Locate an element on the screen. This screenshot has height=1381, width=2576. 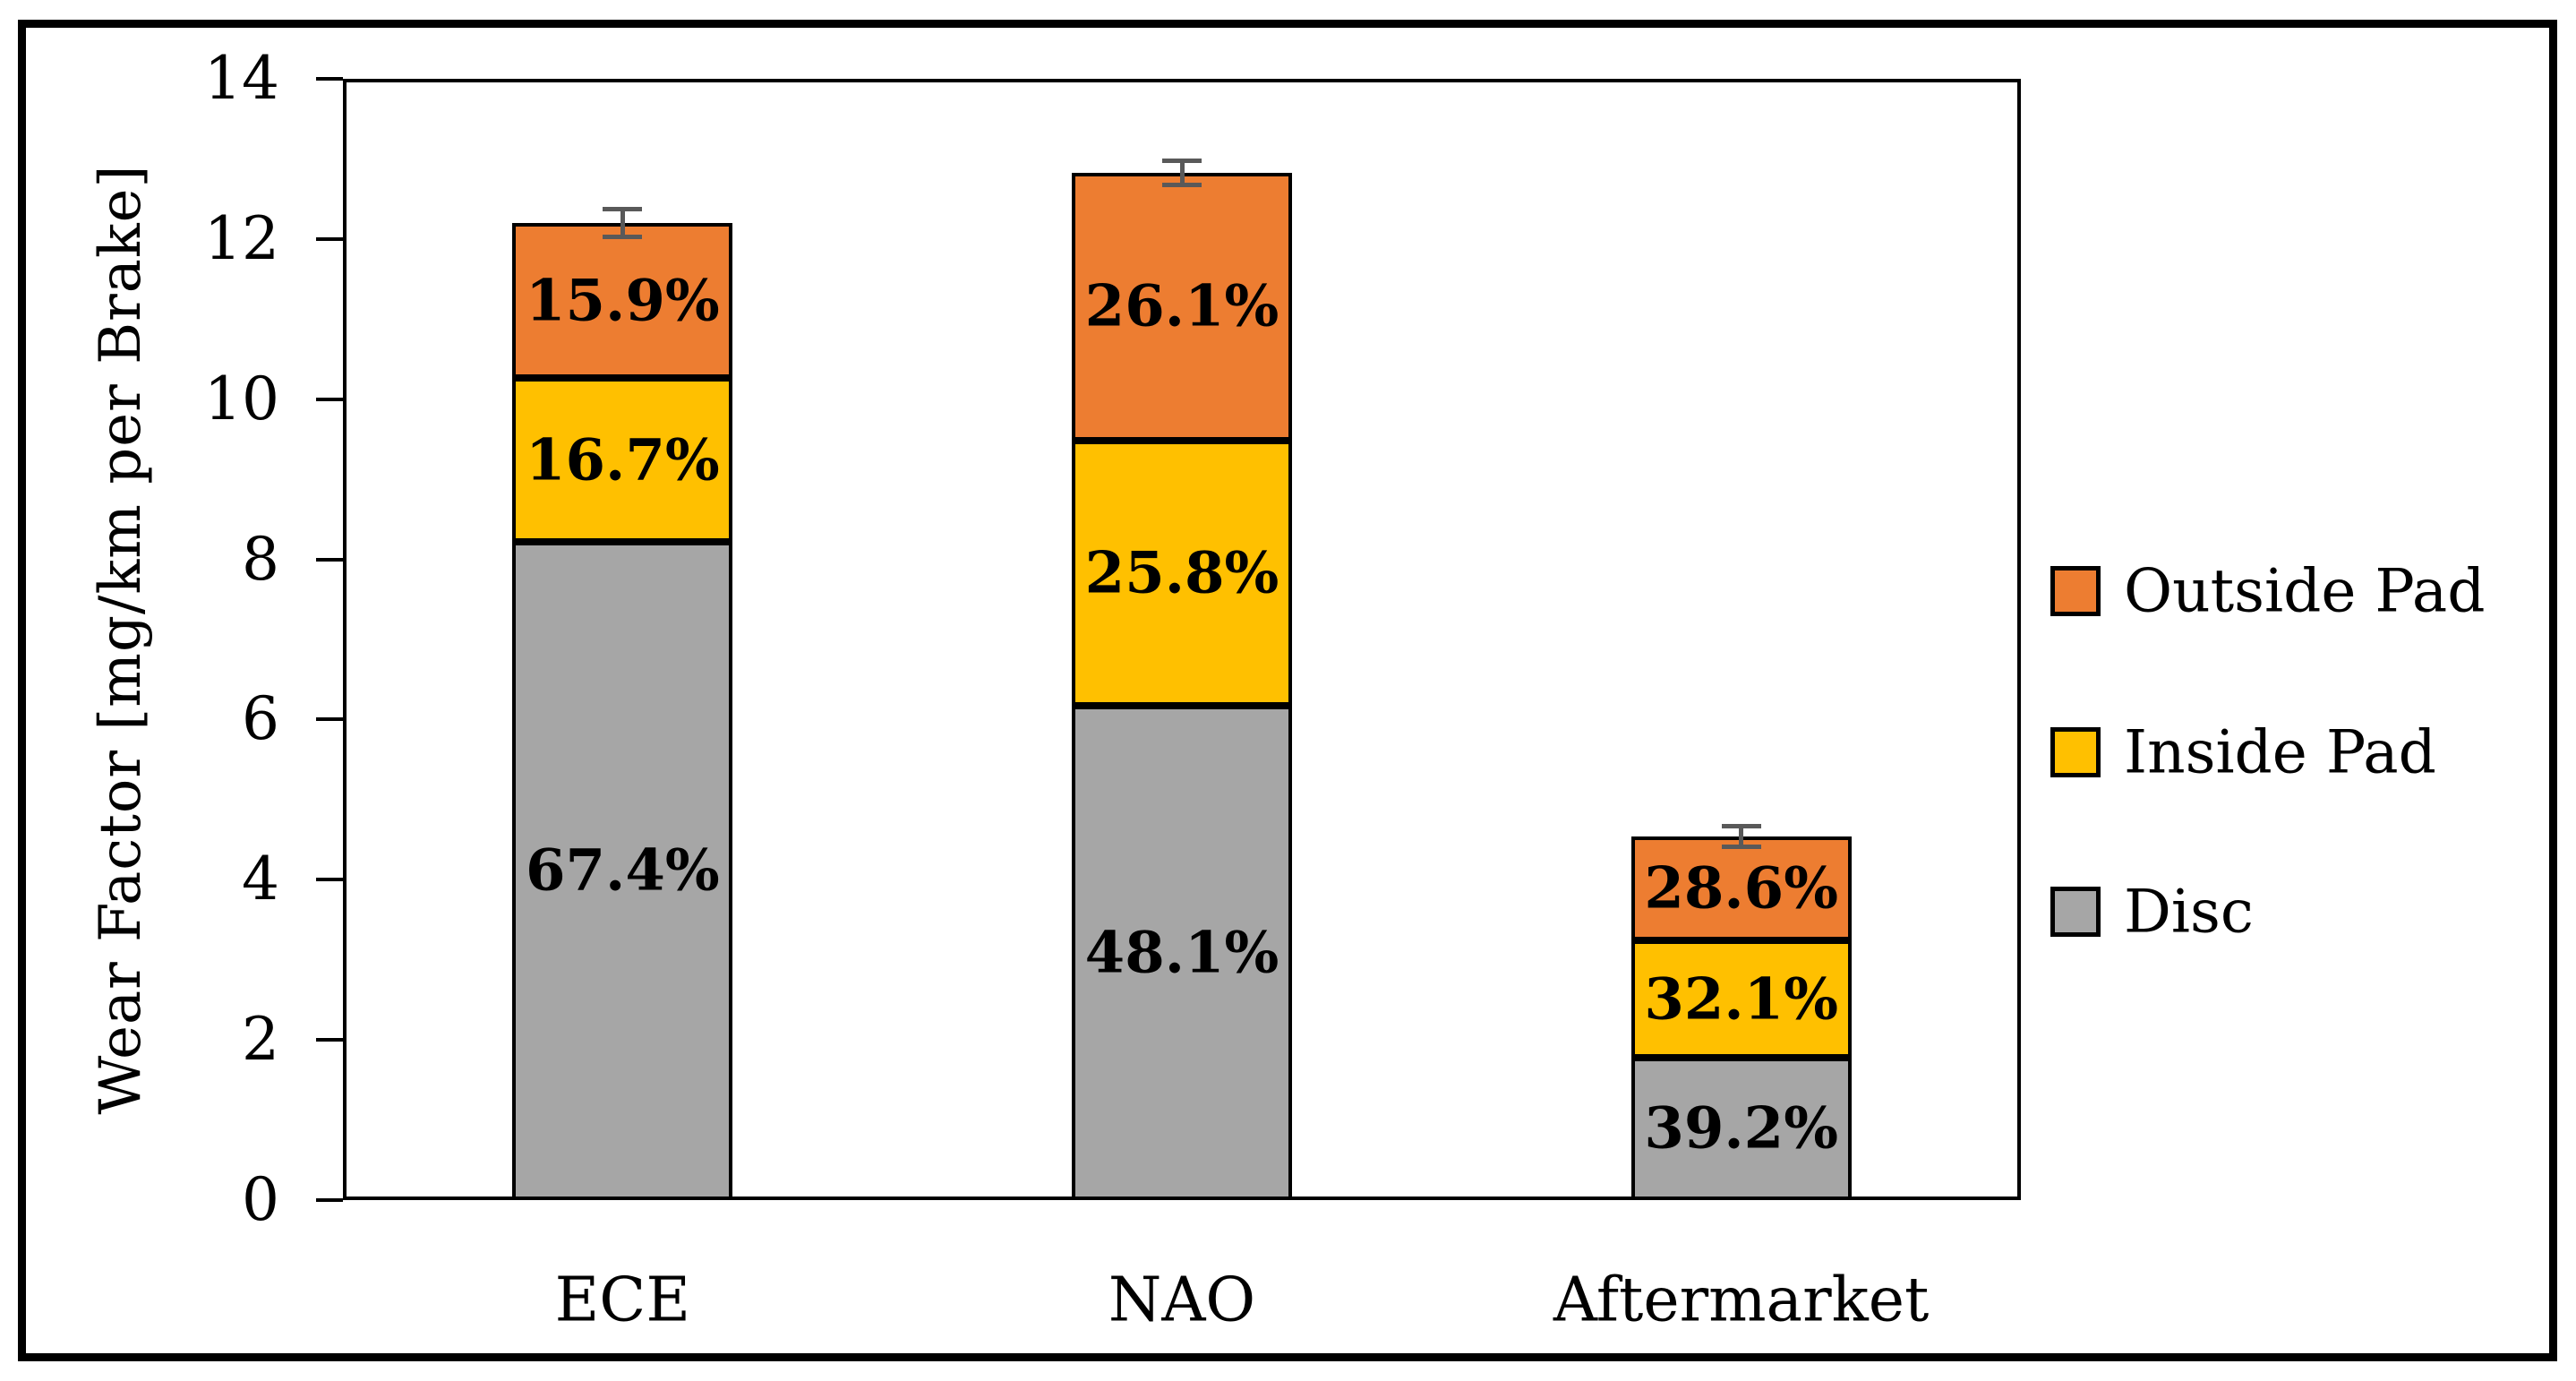
percent-label-ece-disc: 67.4% is located at coordinates (623, 871).